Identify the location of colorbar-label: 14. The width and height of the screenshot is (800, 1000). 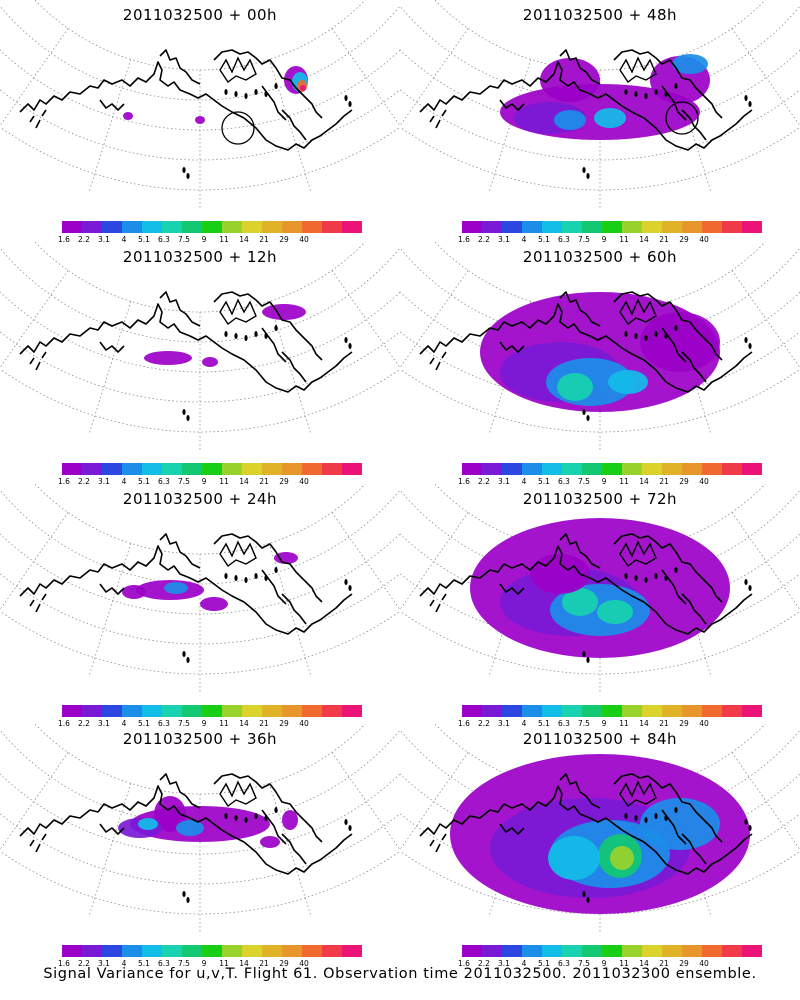
(644, 239).